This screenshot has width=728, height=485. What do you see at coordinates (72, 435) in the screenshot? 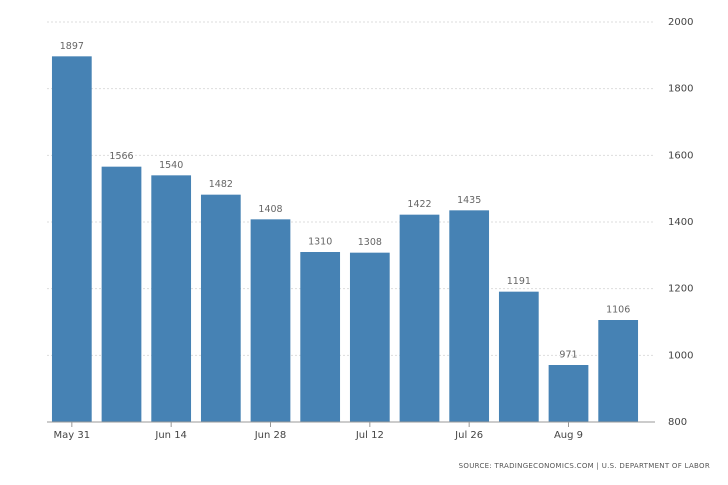
I see `x-tick-label: May 31` at bounding box center [72, 435].